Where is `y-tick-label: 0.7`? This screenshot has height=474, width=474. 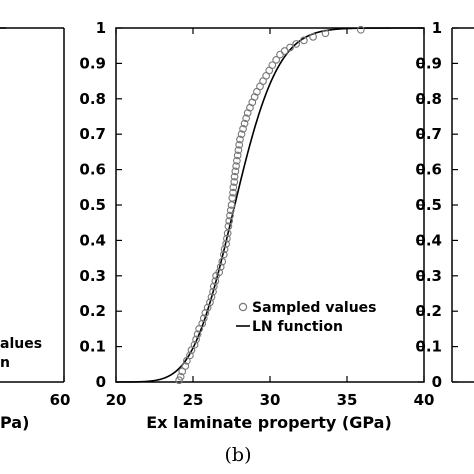
y-tick-label: 0.7 is located at coordinates (92, 134).